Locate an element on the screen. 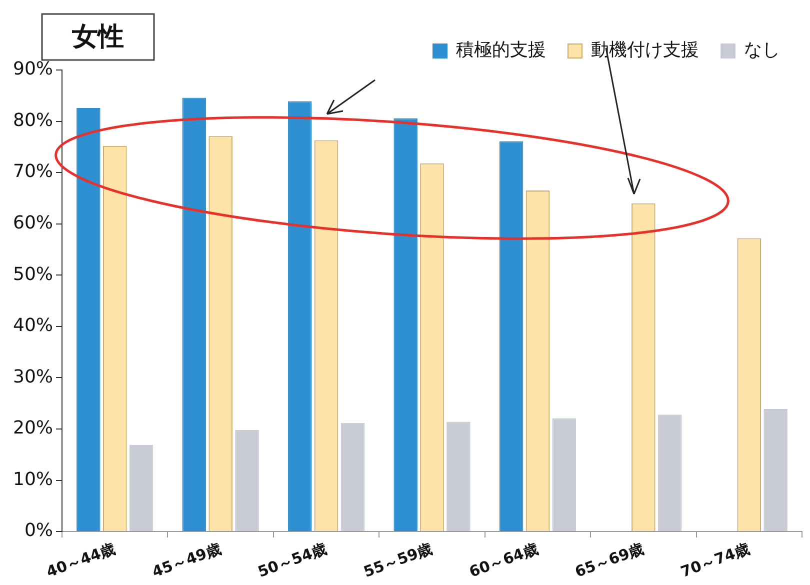 Image resolution: width=810 pixels, height=585 pixels. y-tick-label: 80% is located at coordinates (33, 120).